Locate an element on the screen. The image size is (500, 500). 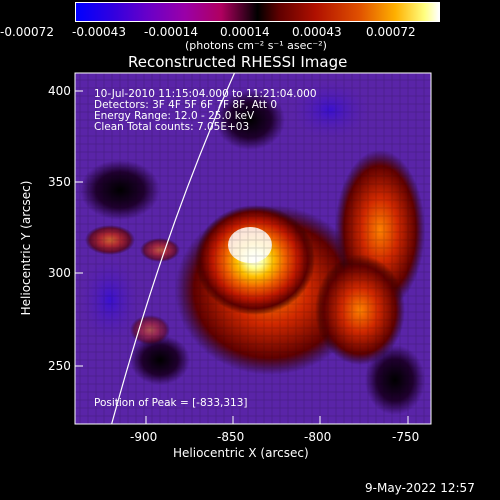
time-range-text: 10-Jul-2010 11:15:04.000 to 11:21:04.000 is located at coordinates (205, 94).